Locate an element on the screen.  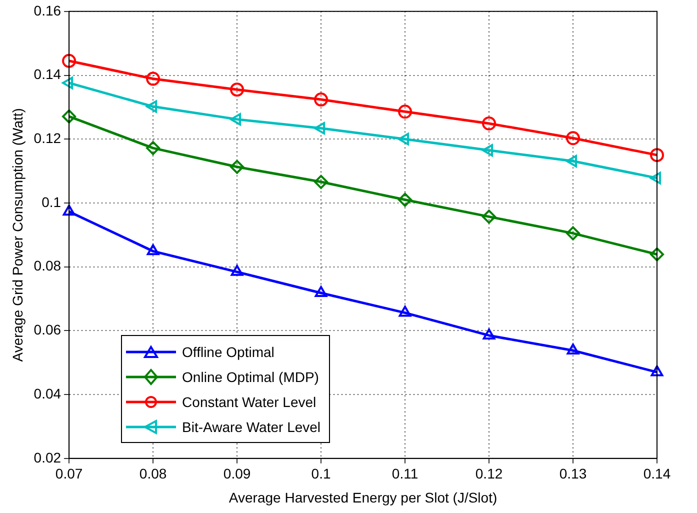
x-axis-title: Average Harvested Energy per Slot (J/Slot) is located at coordinates (363, 497).